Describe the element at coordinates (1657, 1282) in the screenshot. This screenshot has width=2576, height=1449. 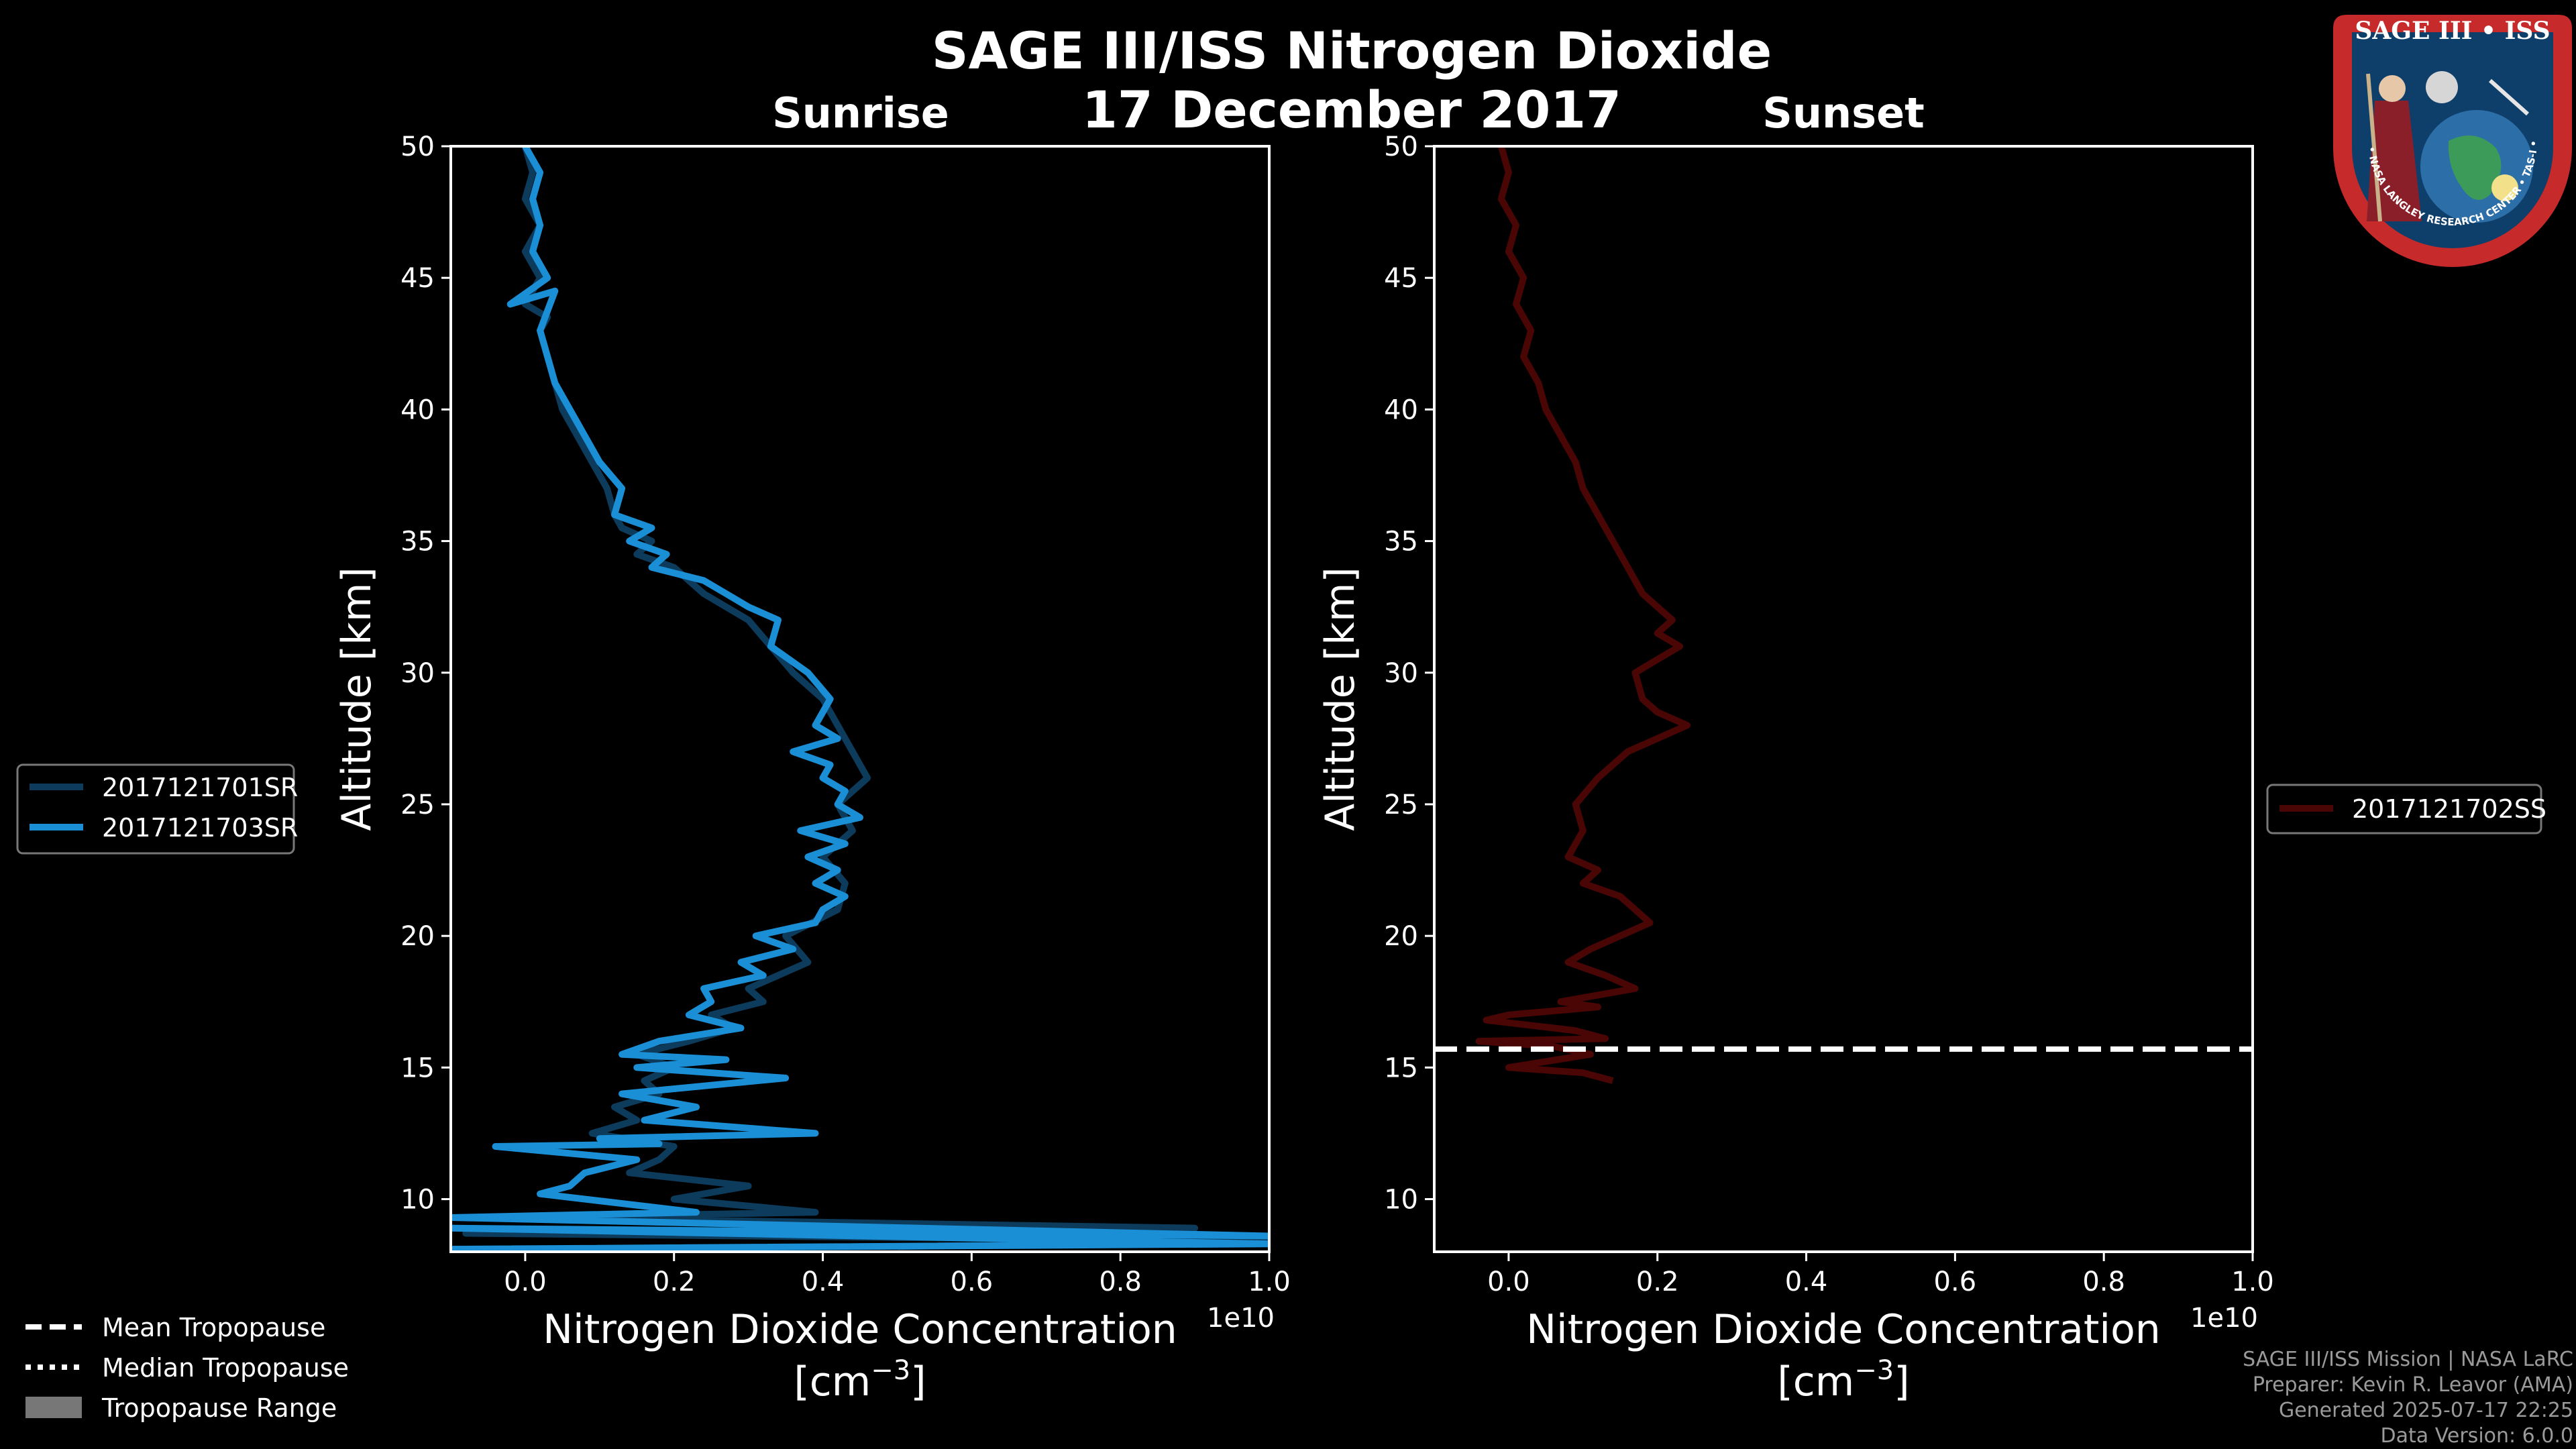
I see `x-tick-label-sunset-1: 0.2` at that location.